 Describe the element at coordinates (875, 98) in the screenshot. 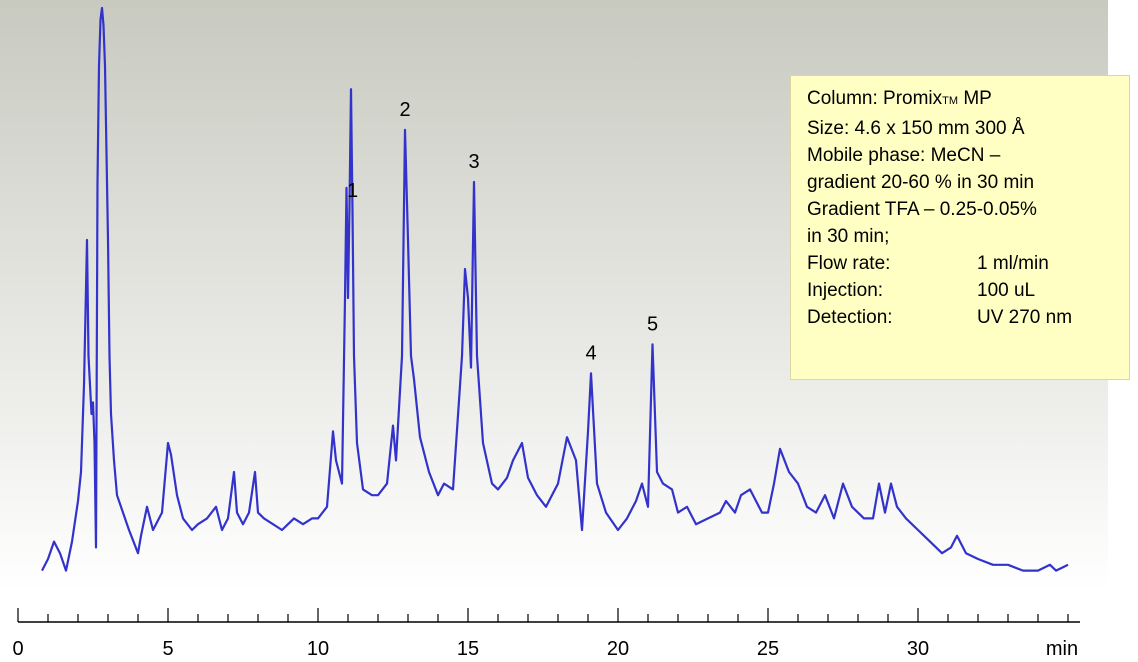

I see `info-column-prefix: Column: Promix` at that location.